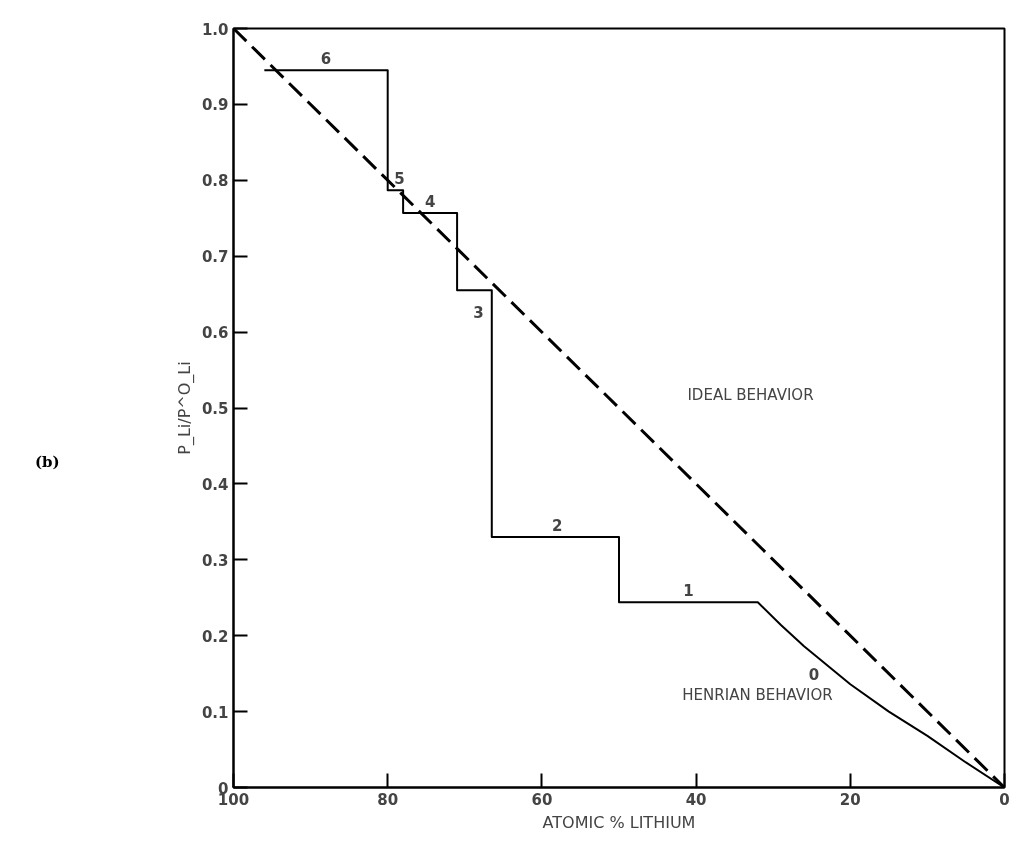 The image size is (1018, 847). I want to click on y-tick-label: 0.6, so click(215, 333).